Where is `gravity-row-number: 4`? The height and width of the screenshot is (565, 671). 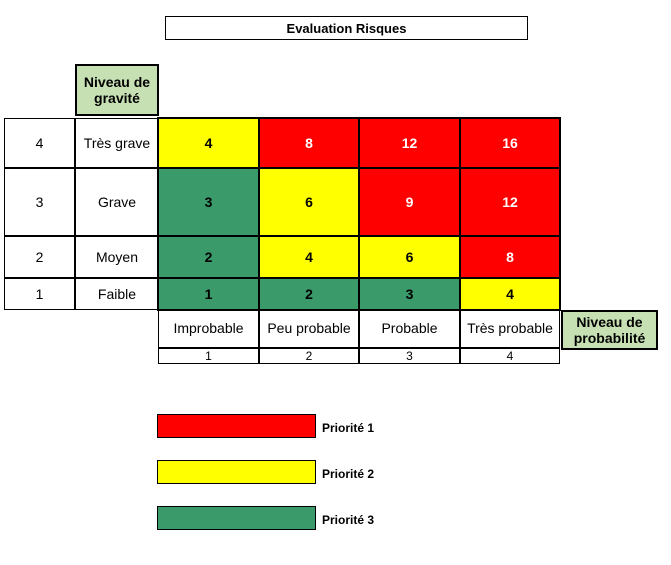 gravity-row-number: 4 is located at coordinates (39, 143).